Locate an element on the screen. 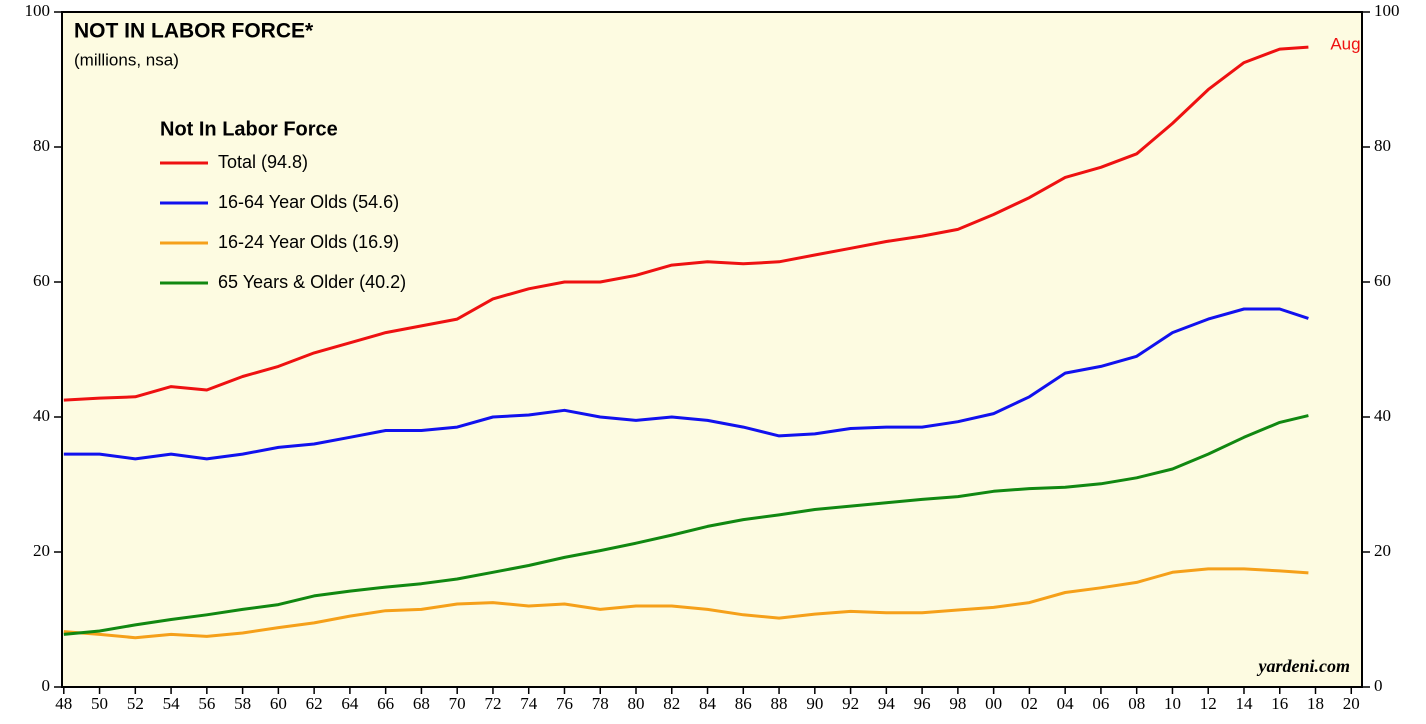 Image resolution: width=1426 pixels, height=724 pixels. x-tick-label: 82 is located at coordinates (671, 703).